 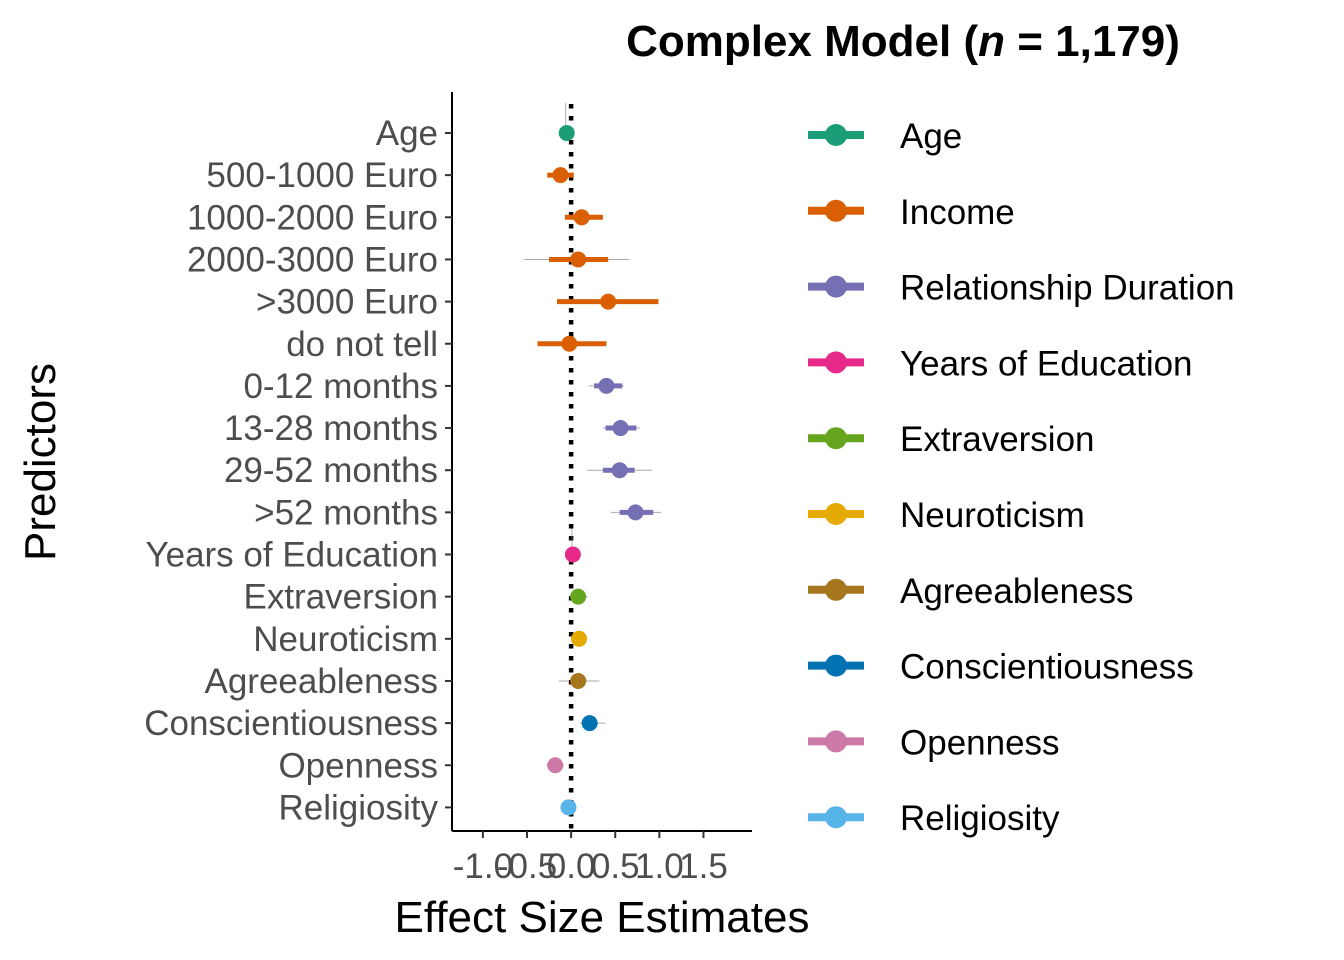 What do you see at coordinates (40, 462) in the screenshot?
I see `y-axis-title: Predictors` at bounding box center [40, 462].